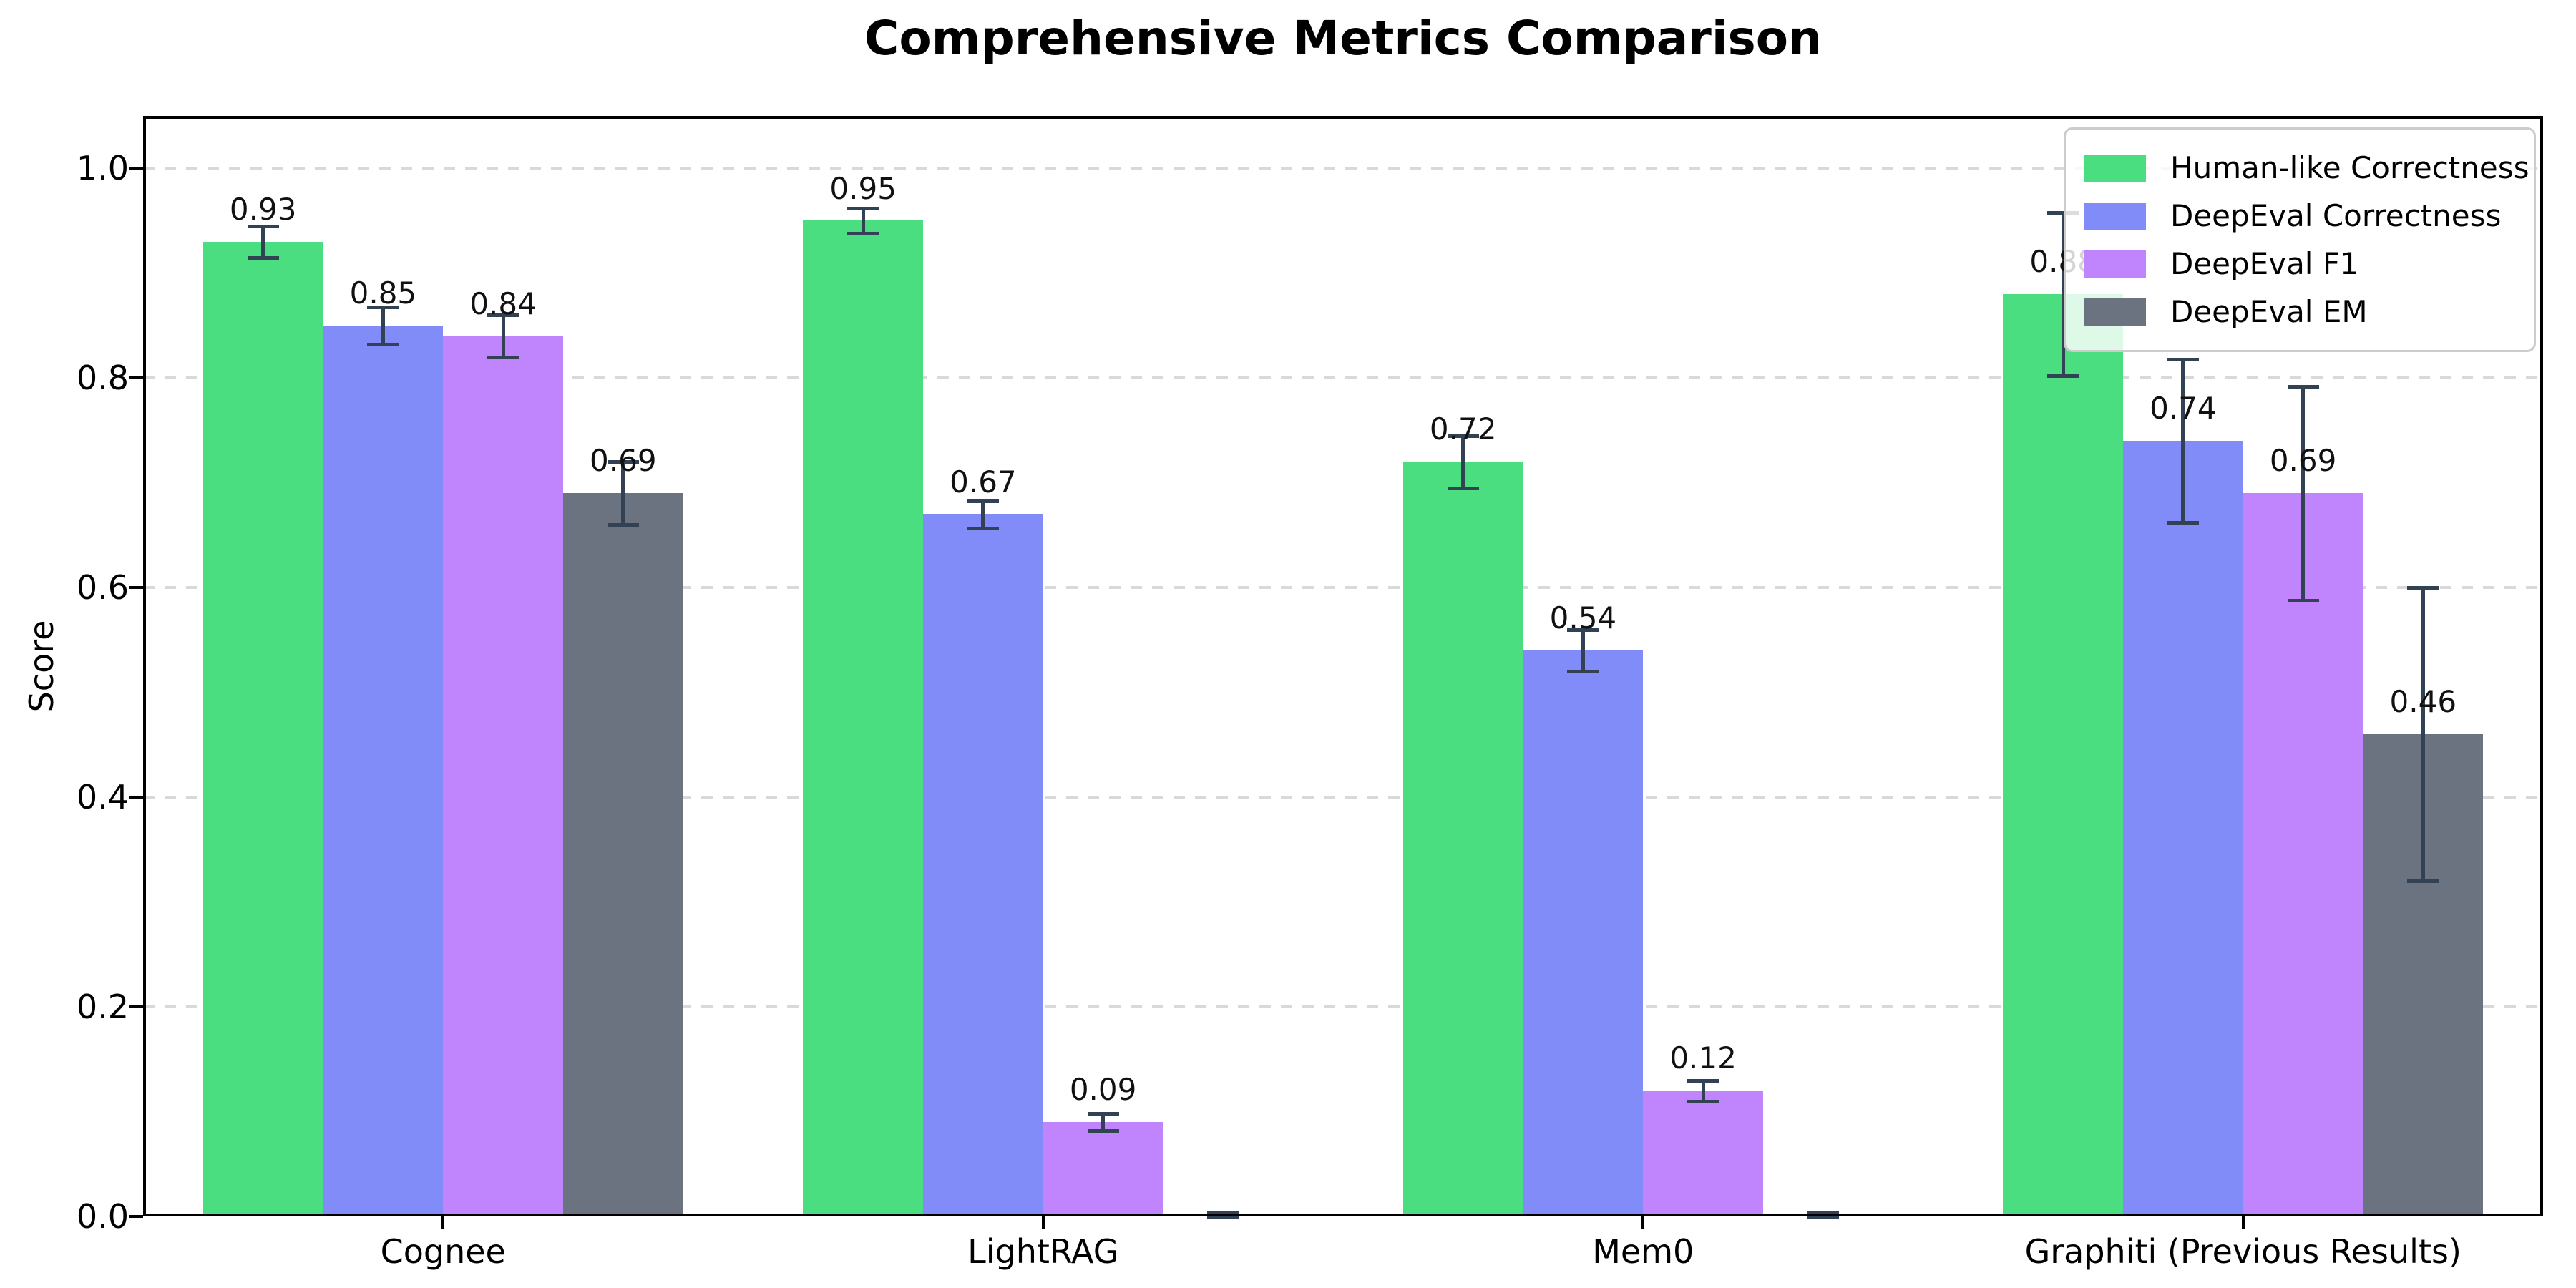 The width and height of the screenshot is (2576, 1288). I want to click on legend-item: DeepEval F1, so click(2299, 264).